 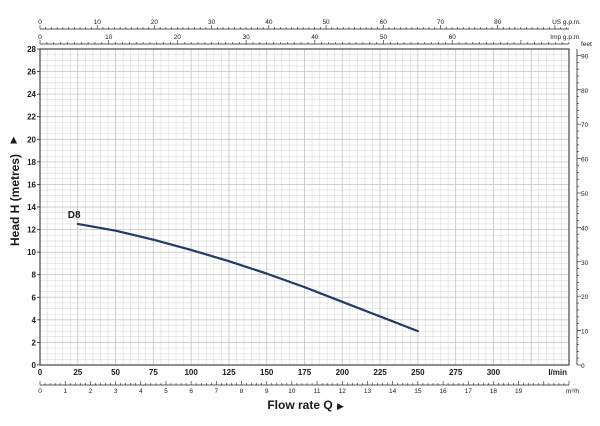 What do you see at coordinates (31, 230) in the screenshot?
I see `y-tick-label: 12` at bounding box center [31, 230].